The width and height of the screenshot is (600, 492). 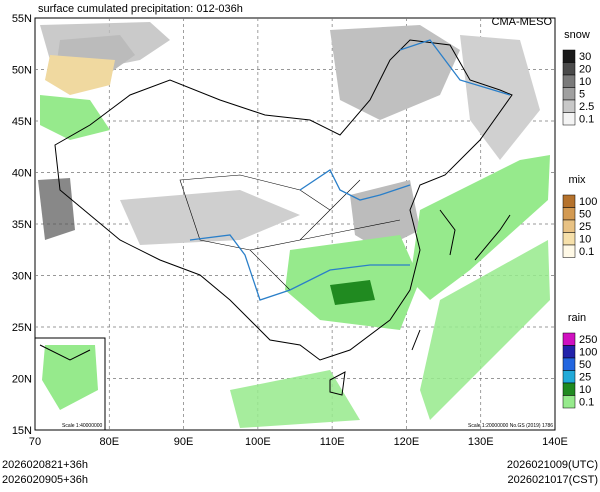 What do you see at coordinates (22, 19) in the screenshot?
I see `lat-label: 55N` at bounding box center [22, 19].